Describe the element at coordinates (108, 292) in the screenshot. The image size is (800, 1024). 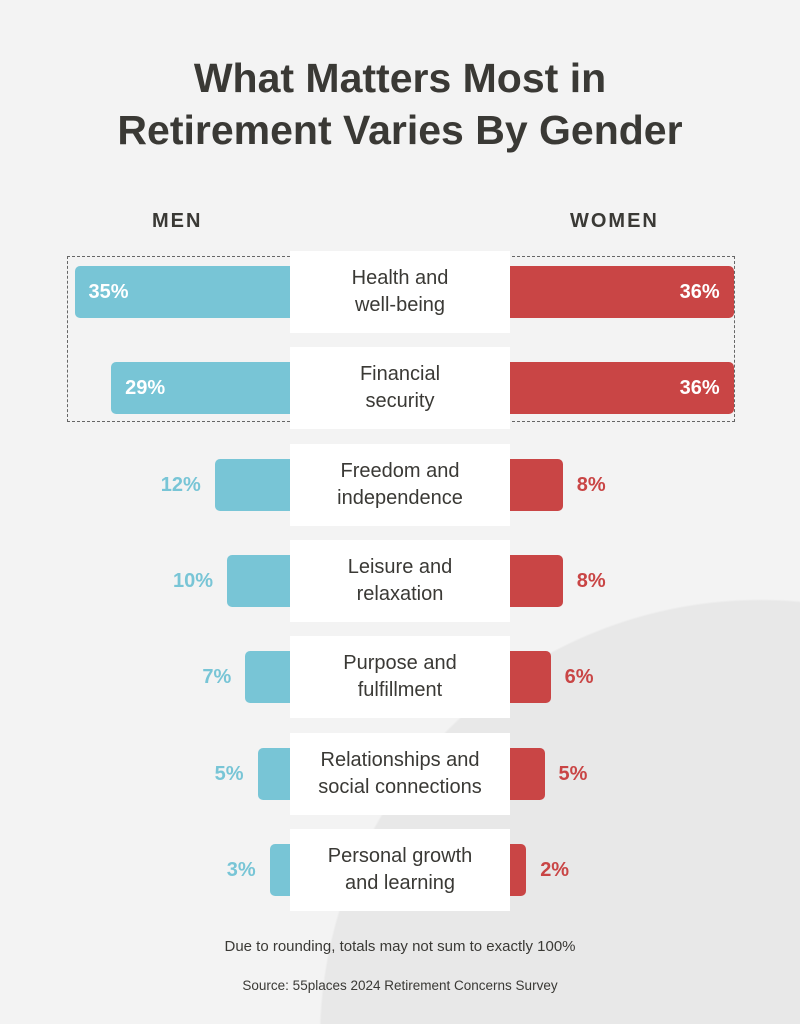
I see `men-value-label: 35%` at that location.